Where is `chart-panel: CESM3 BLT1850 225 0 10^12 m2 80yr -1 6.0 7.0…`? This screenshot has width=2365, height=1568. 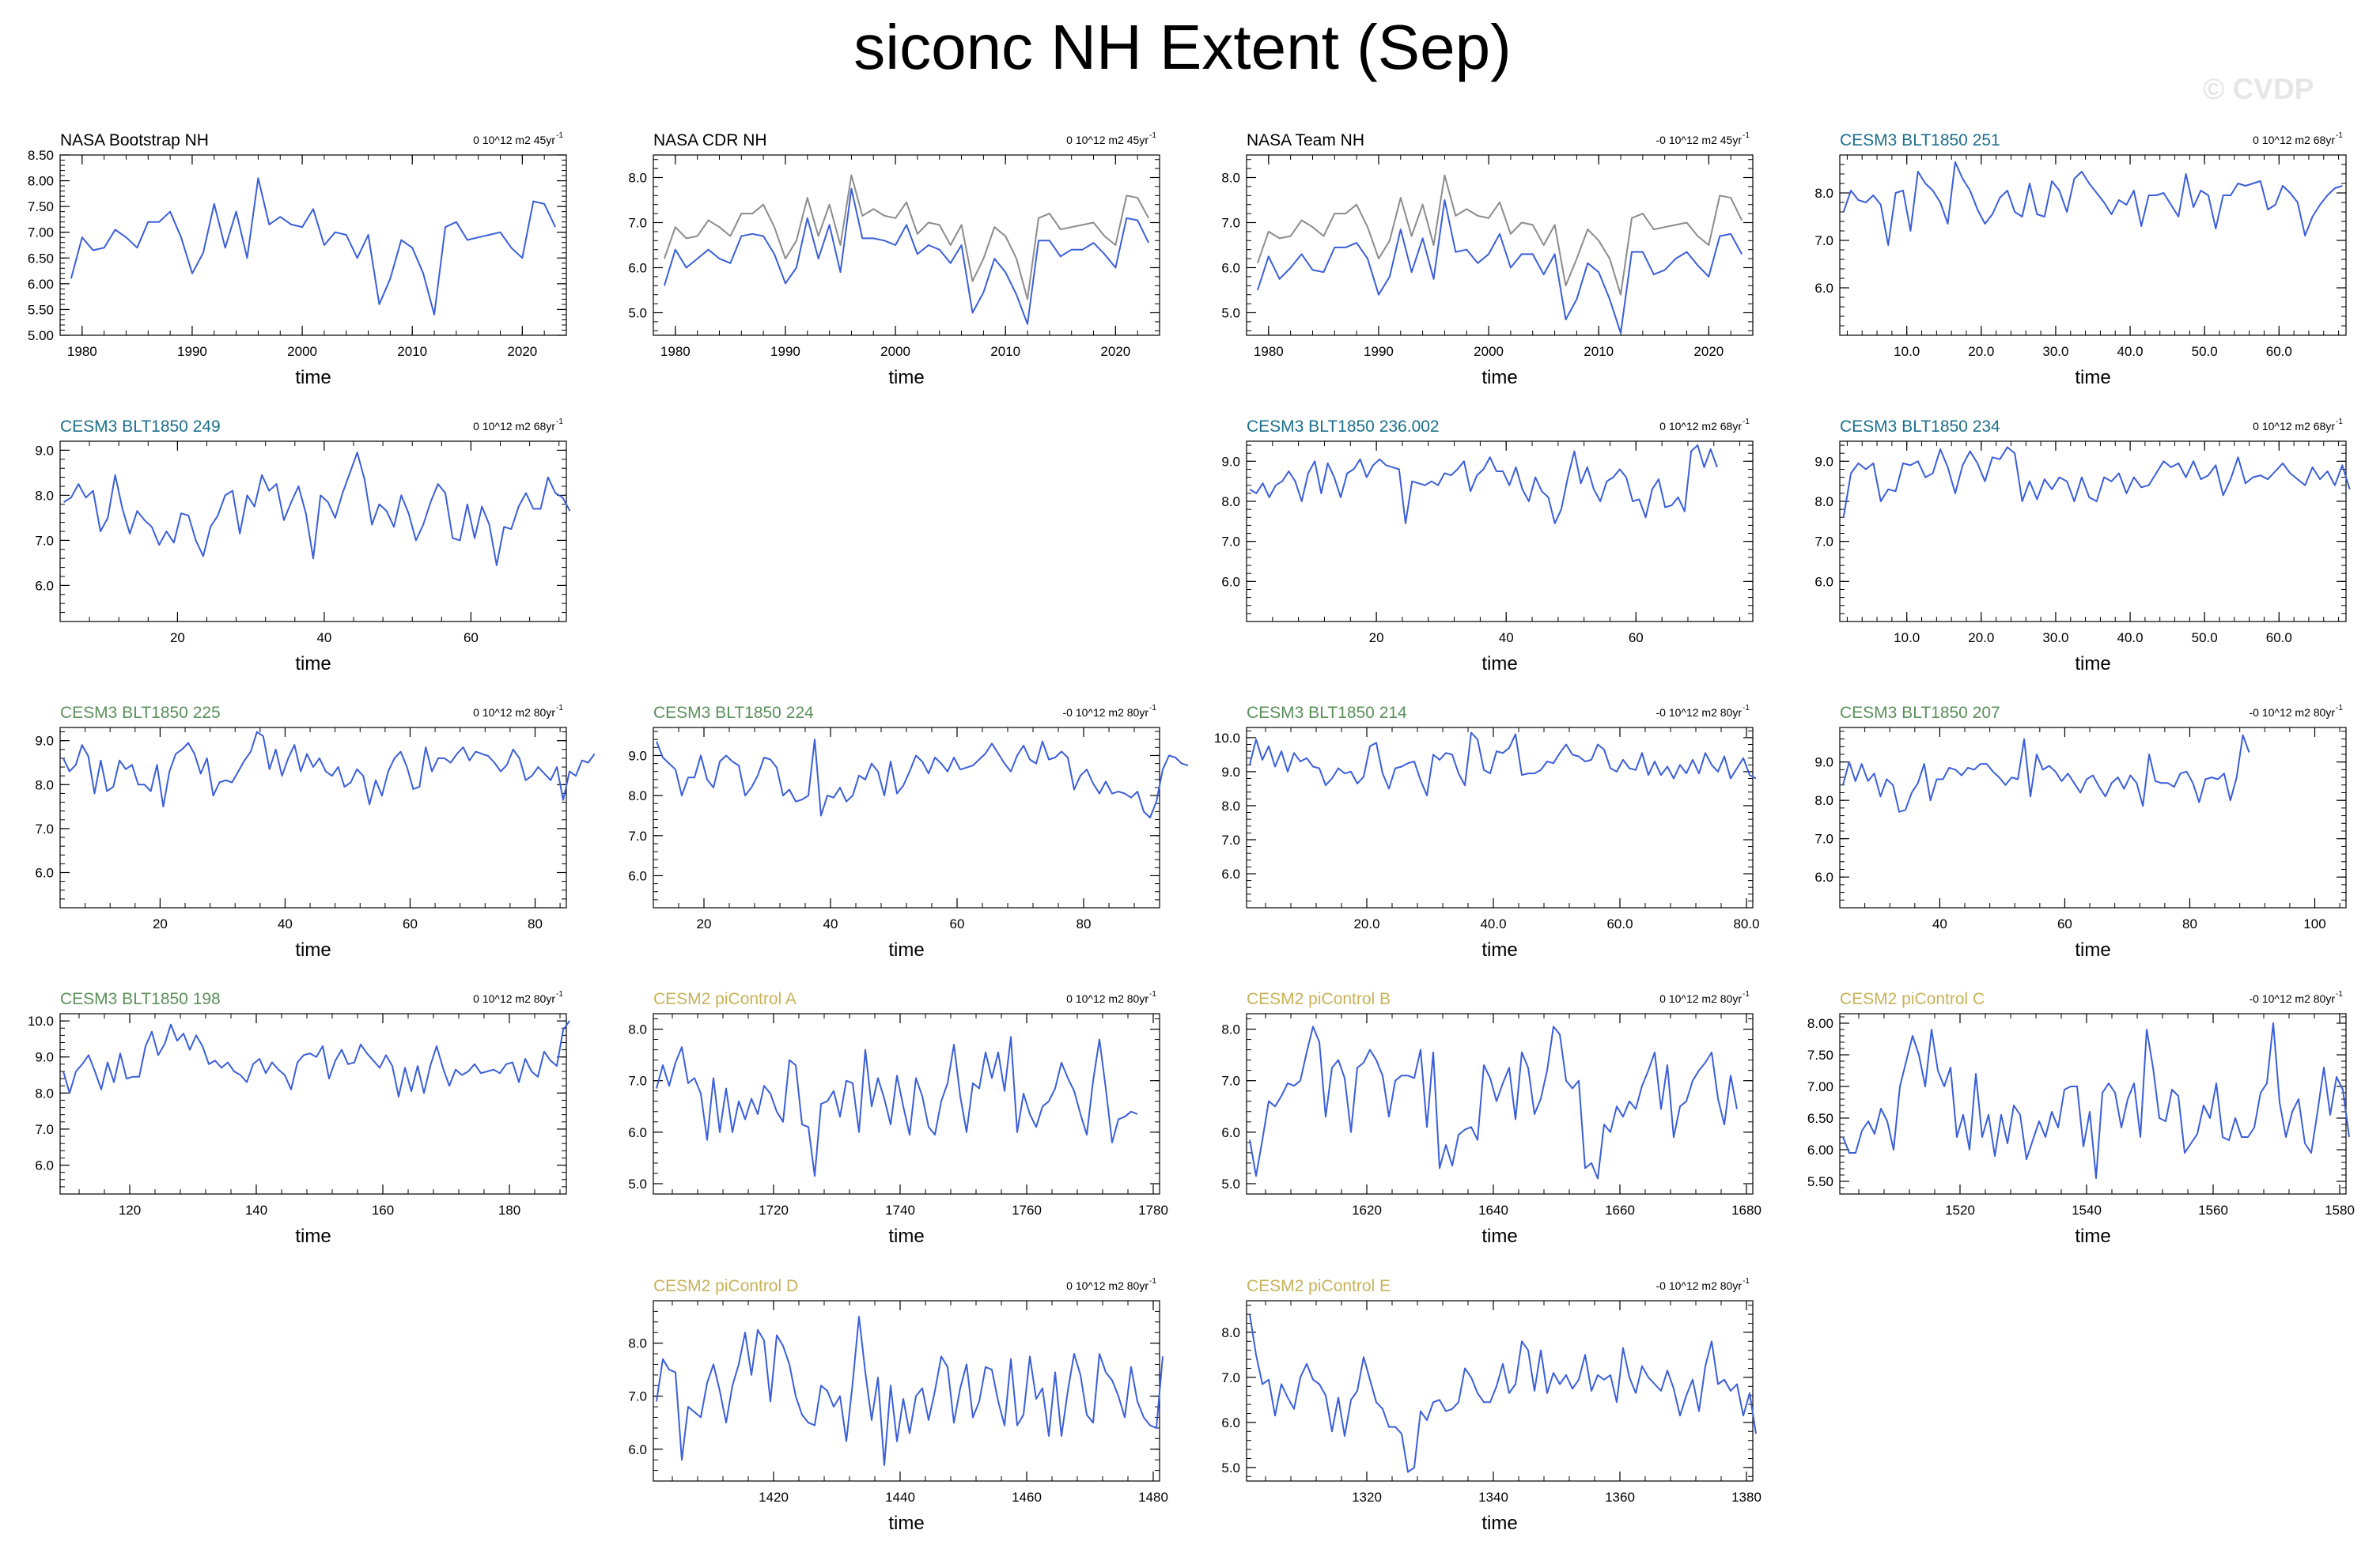
chart-panel: CESM3 BLT1850 225 0 10^12 m2 80yr -1 6.0 7.0… is located at coordinates (315, 832).